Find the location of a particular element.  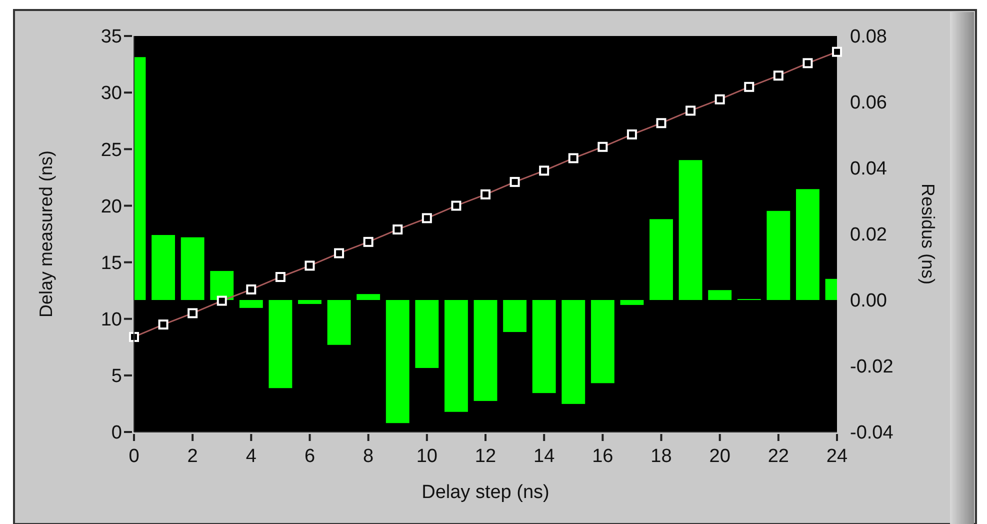

x-tick-label: 16 is located at coordinates (603, 456).